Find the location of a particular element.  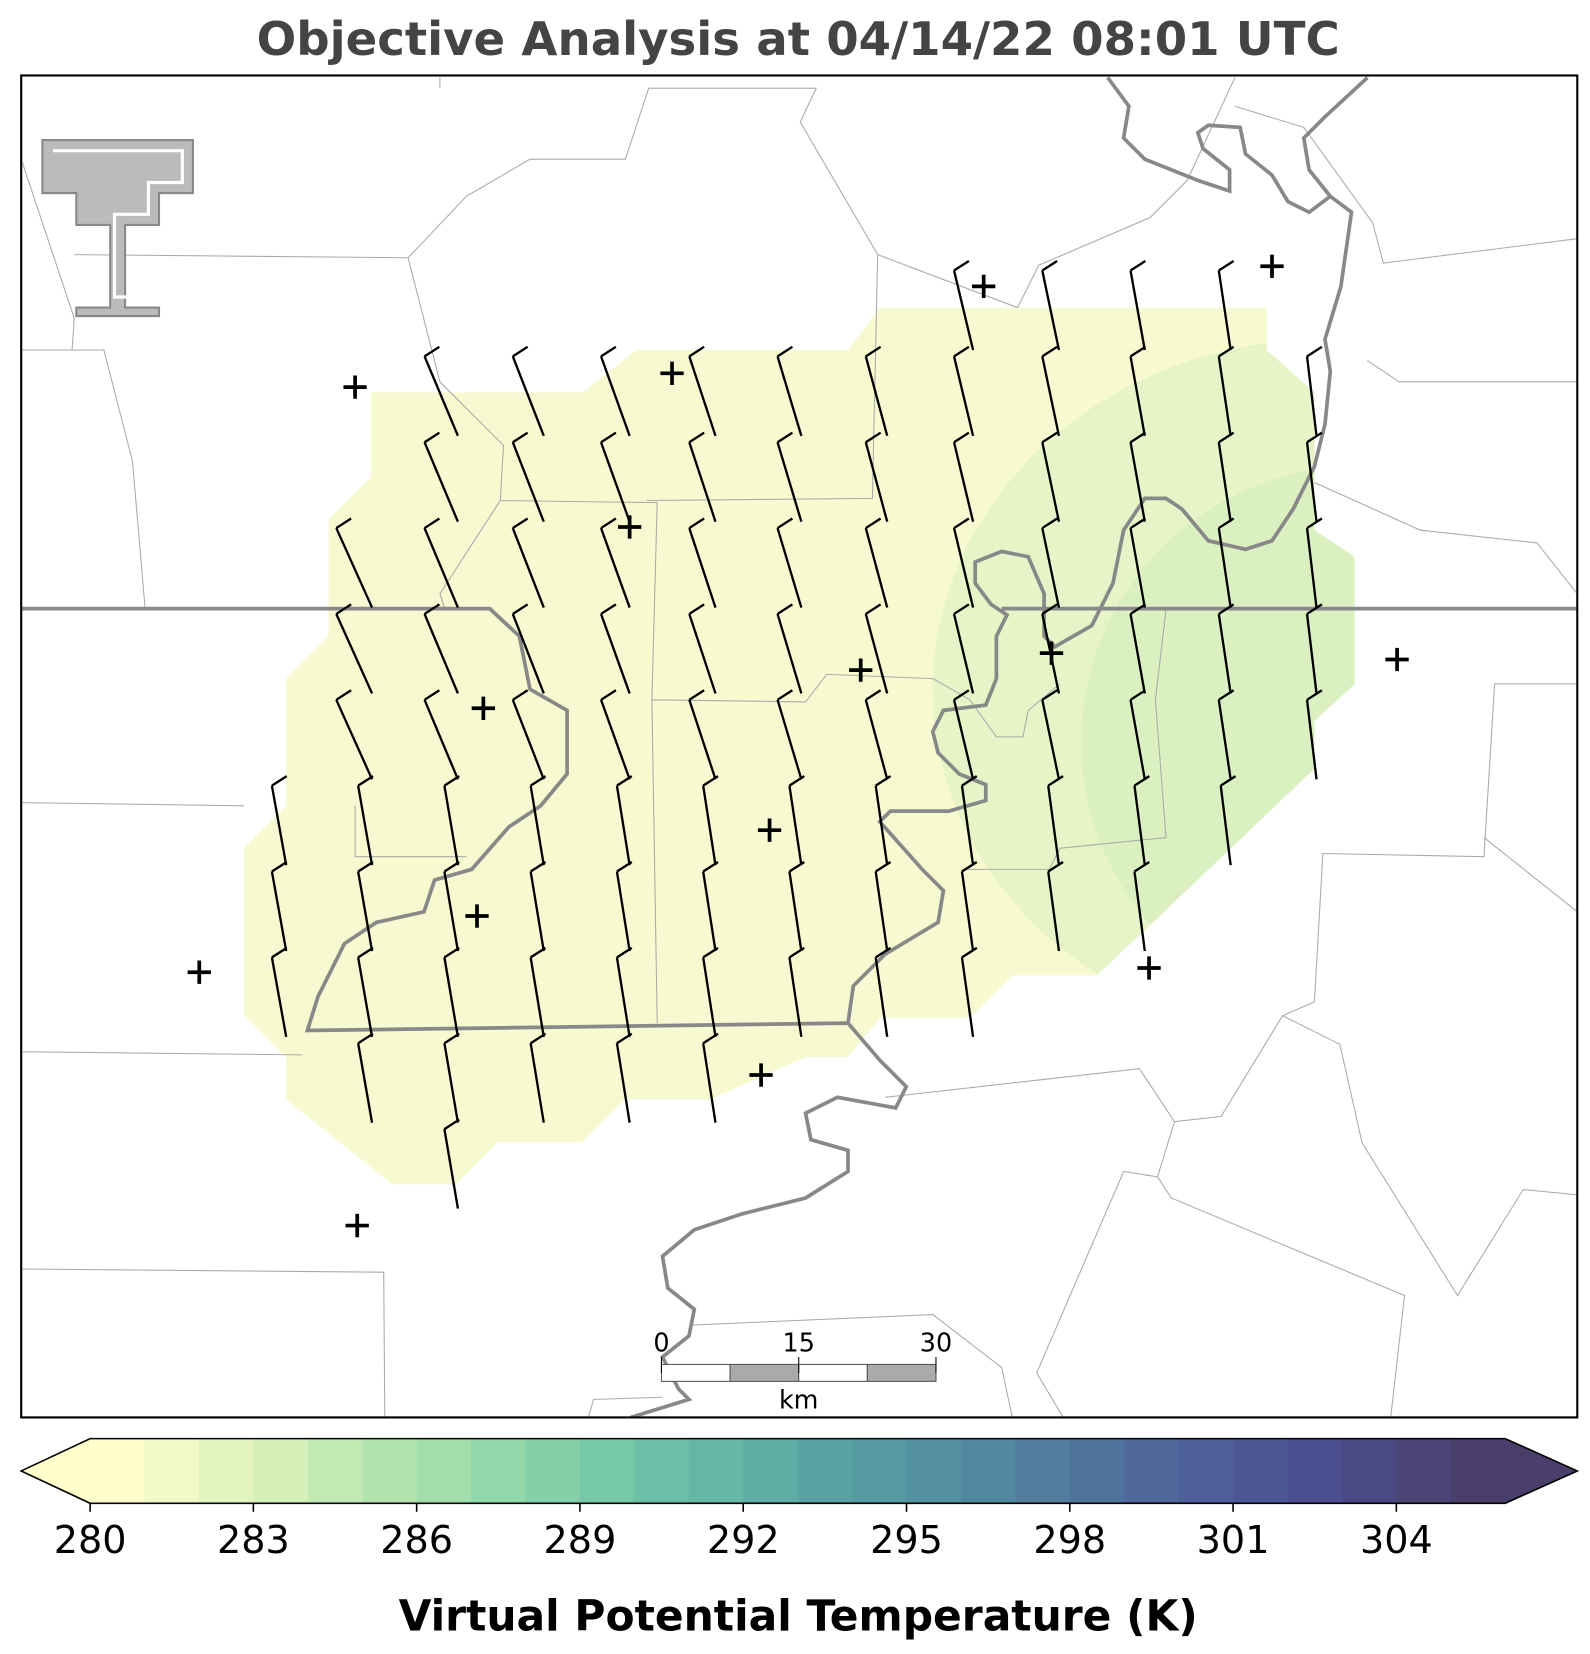

colorbar-tick-label: 286 is located at coordinates (416, 1540).